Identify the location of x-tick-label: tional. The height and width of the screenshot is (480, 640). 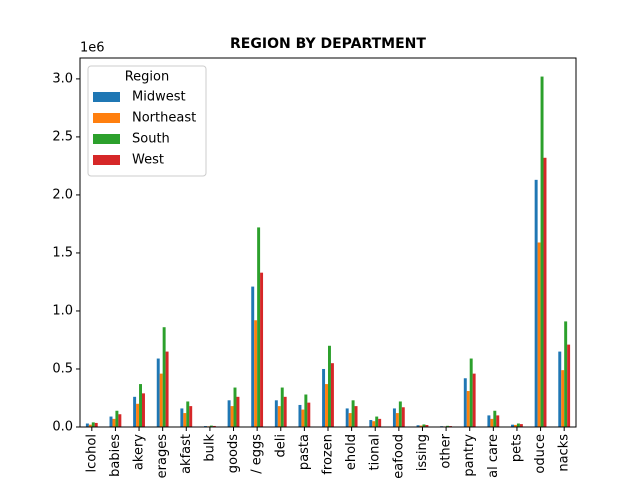
(375, 452).